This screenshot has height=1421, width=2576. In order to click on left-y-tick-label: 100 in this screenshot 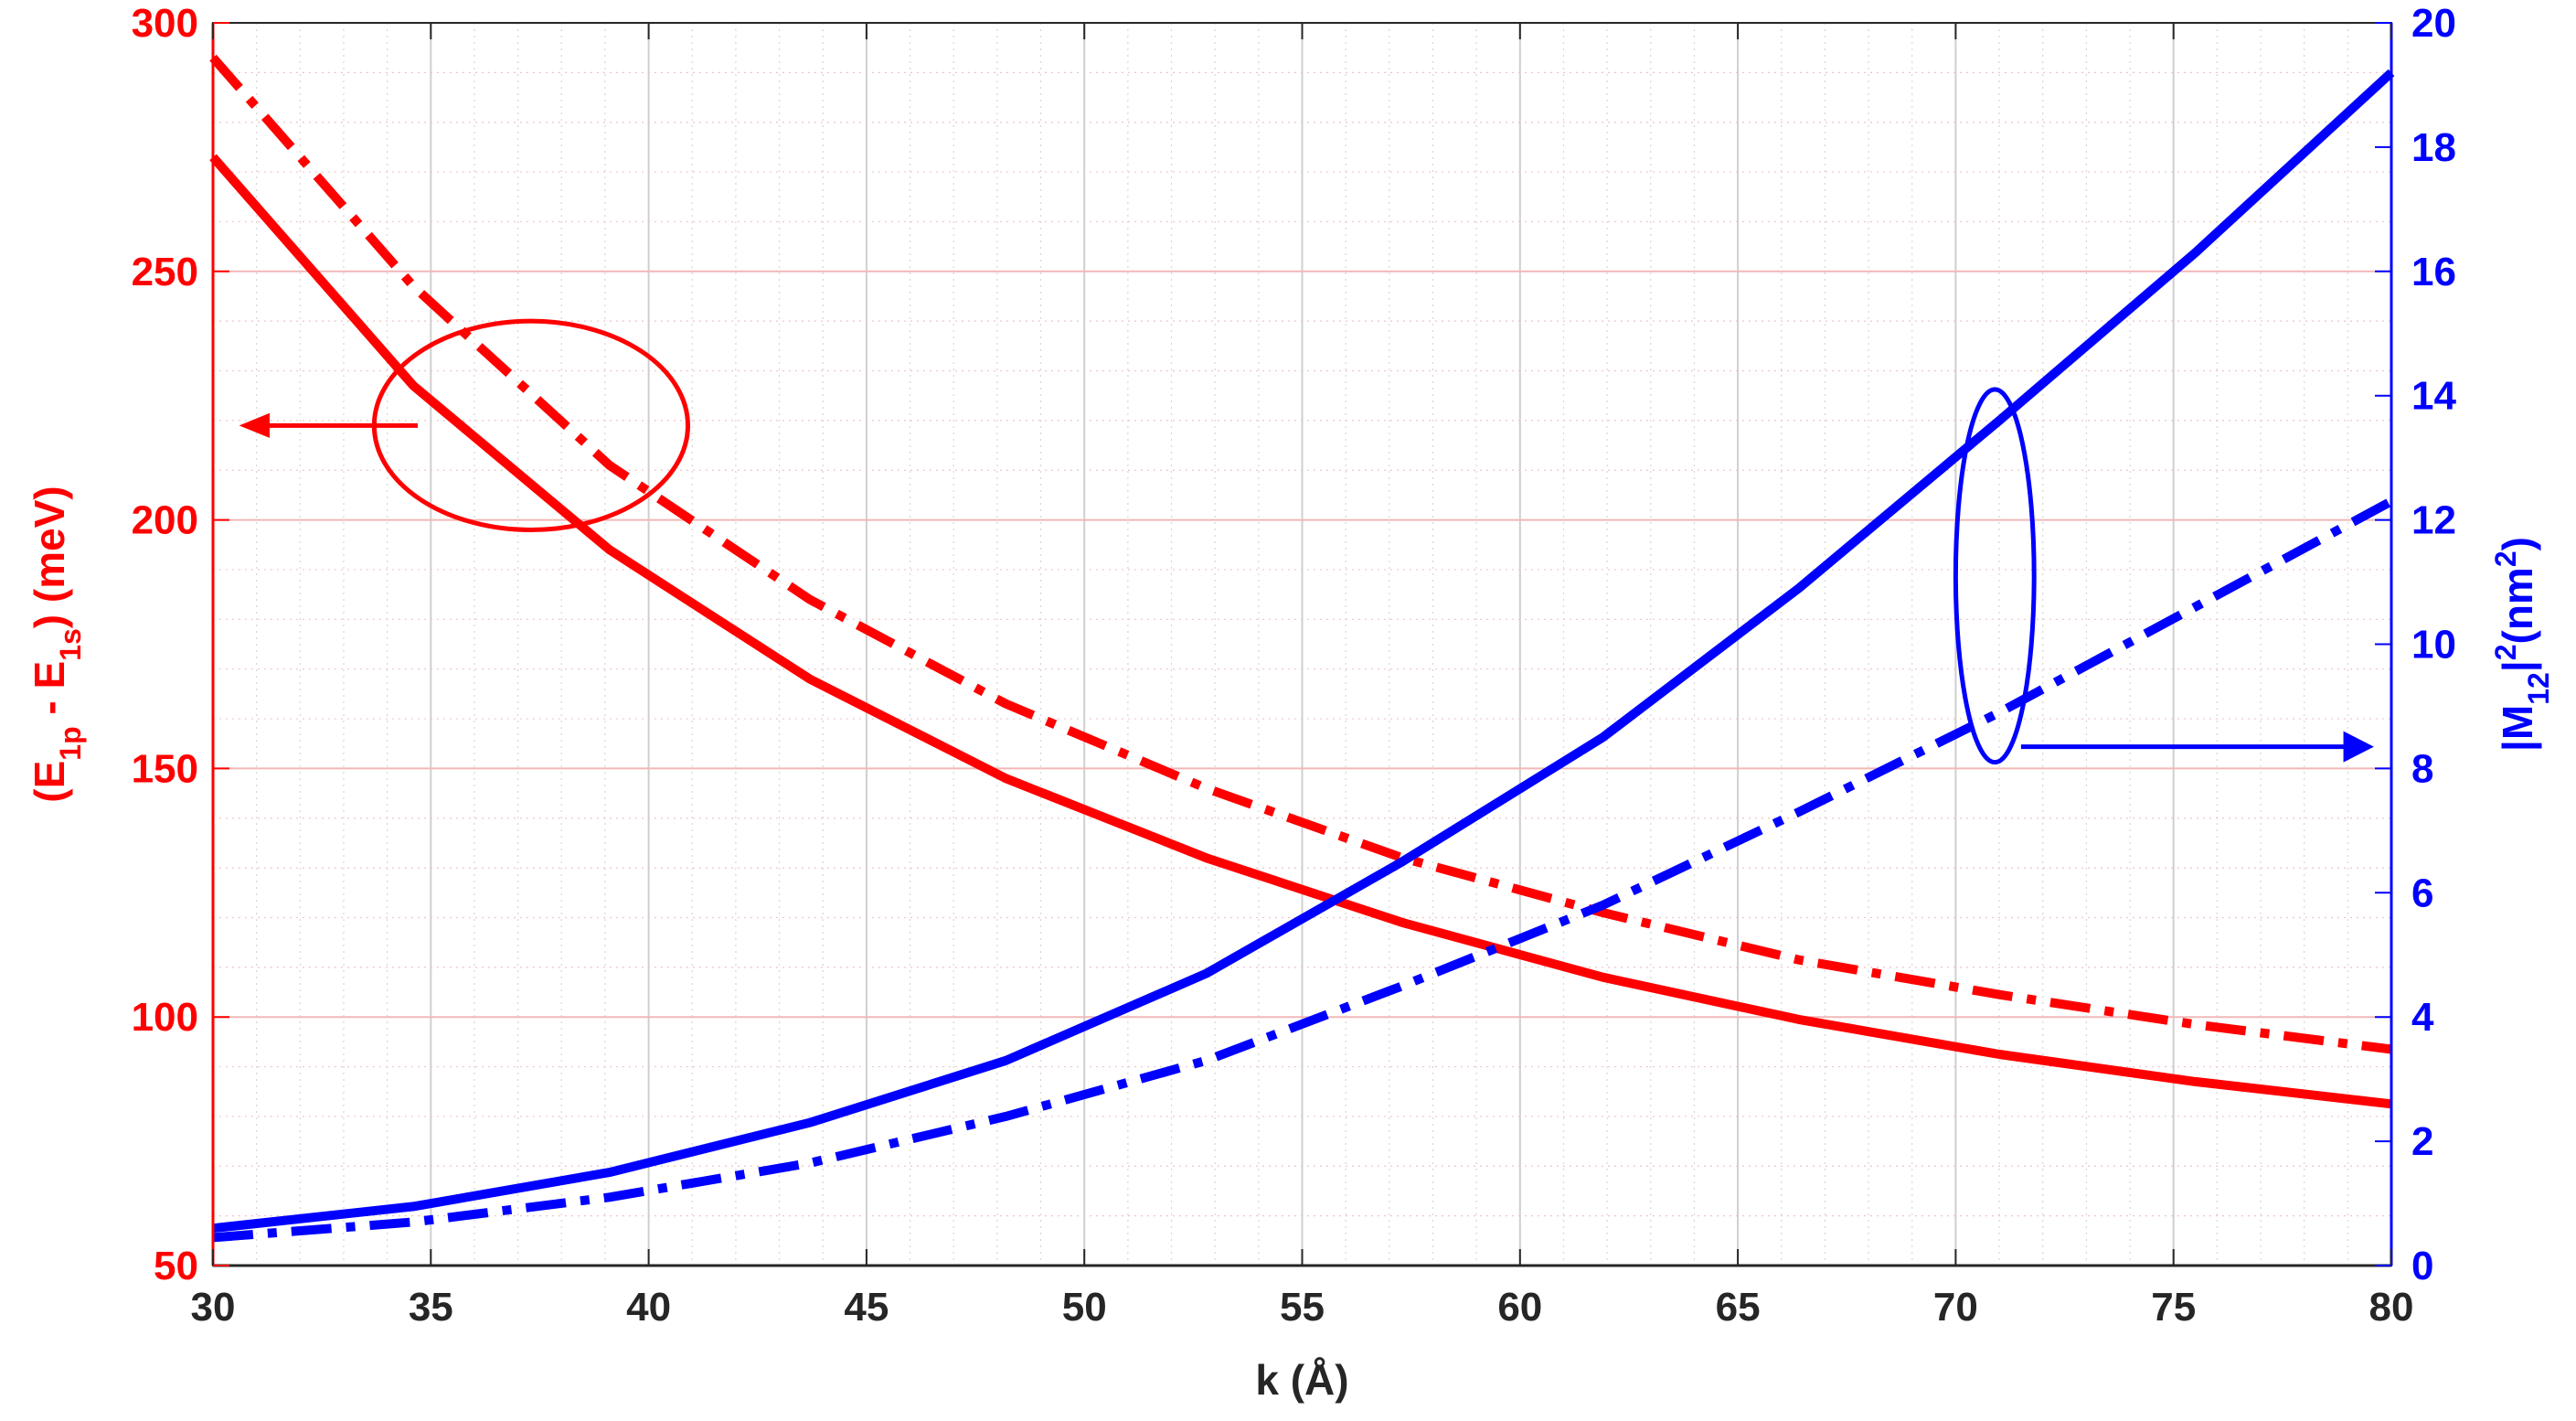, I will do `click(165, 1017)`.